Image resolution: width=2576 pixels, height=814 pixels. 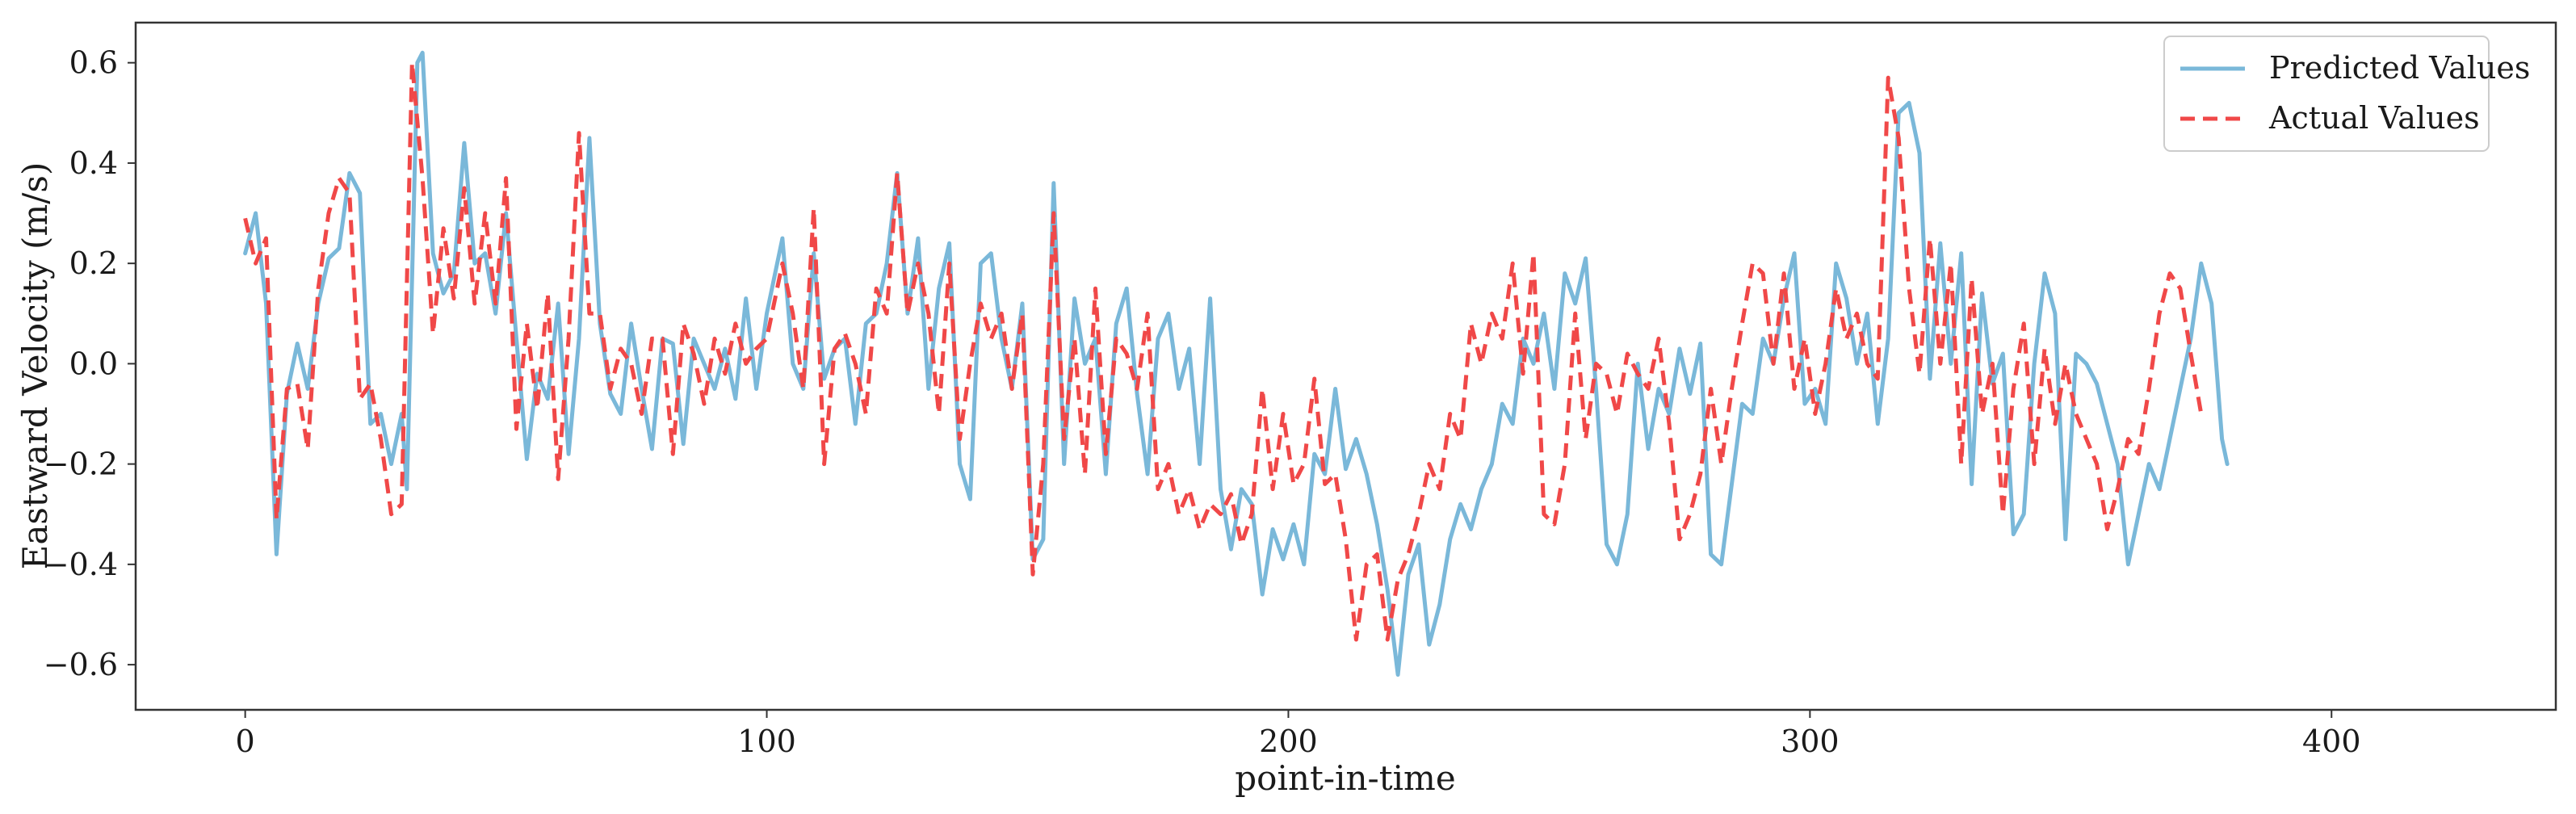 What do you see at coordinates (766, 741) in the screenshot?
I see `x-tick-label: 100` at bounding box center [766, 741].